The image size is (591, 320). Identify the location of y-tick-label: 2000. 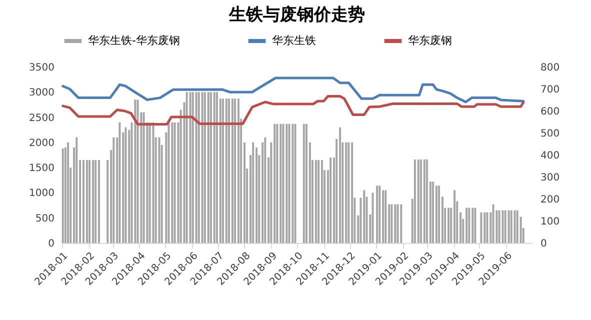
(41, 143).